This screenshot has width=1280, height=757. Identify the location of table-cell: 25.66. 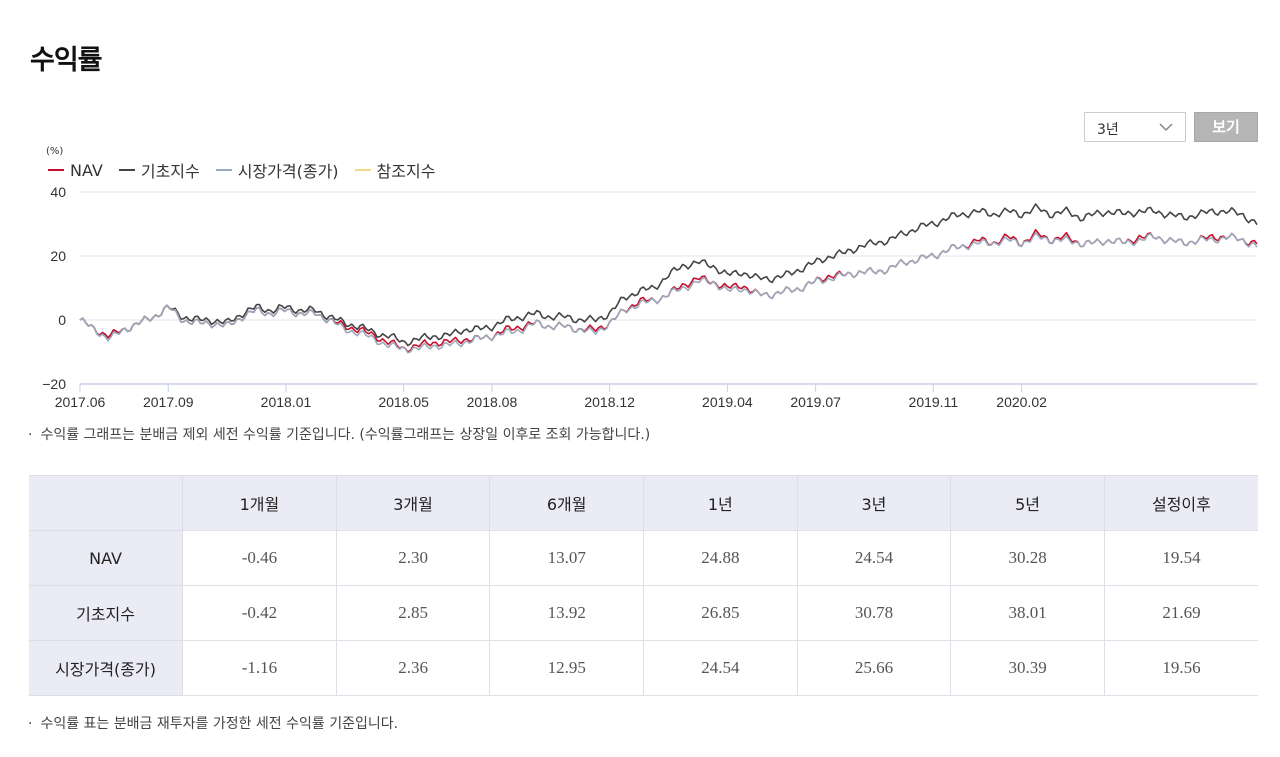
(874, 668).